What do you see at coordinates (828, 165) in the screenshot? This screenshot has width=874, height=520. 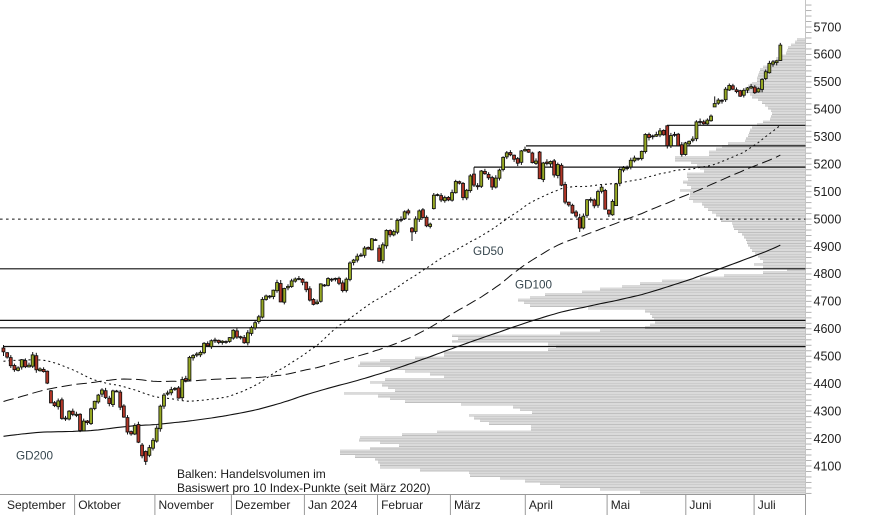 I see `svg-text: 5200` at bounding box center [828, 165].